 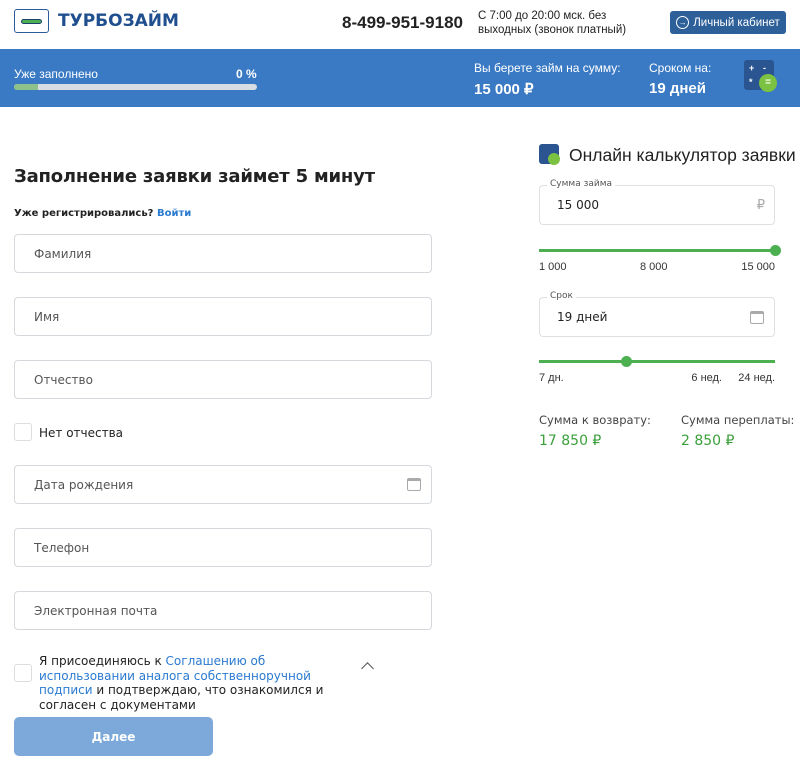 I want to click on filled-percent: 0 %, so click(x=246, y=74).